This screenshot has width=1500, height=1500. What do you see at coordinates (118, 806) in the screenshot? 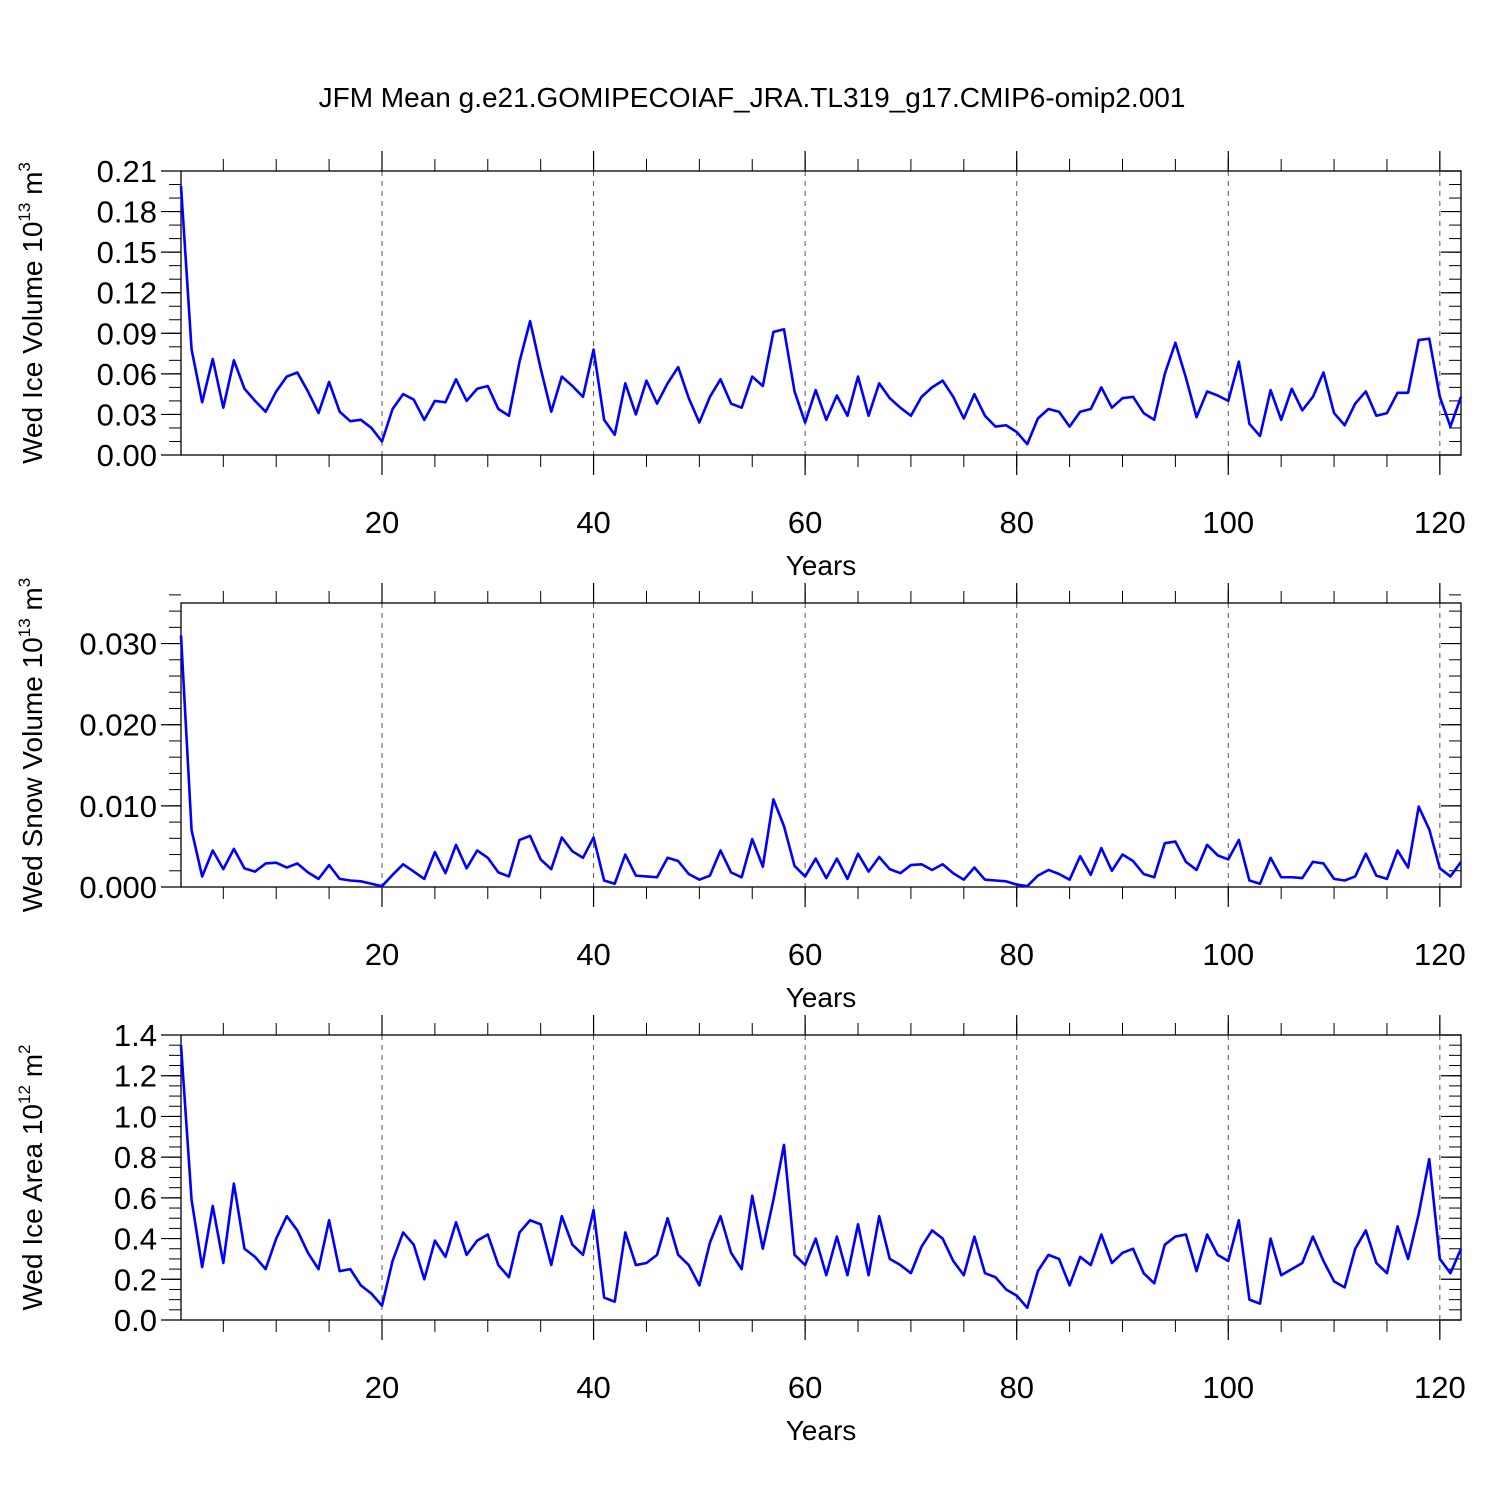
I see `y-tick-label: 0.010` at bounding box center [118, 806].